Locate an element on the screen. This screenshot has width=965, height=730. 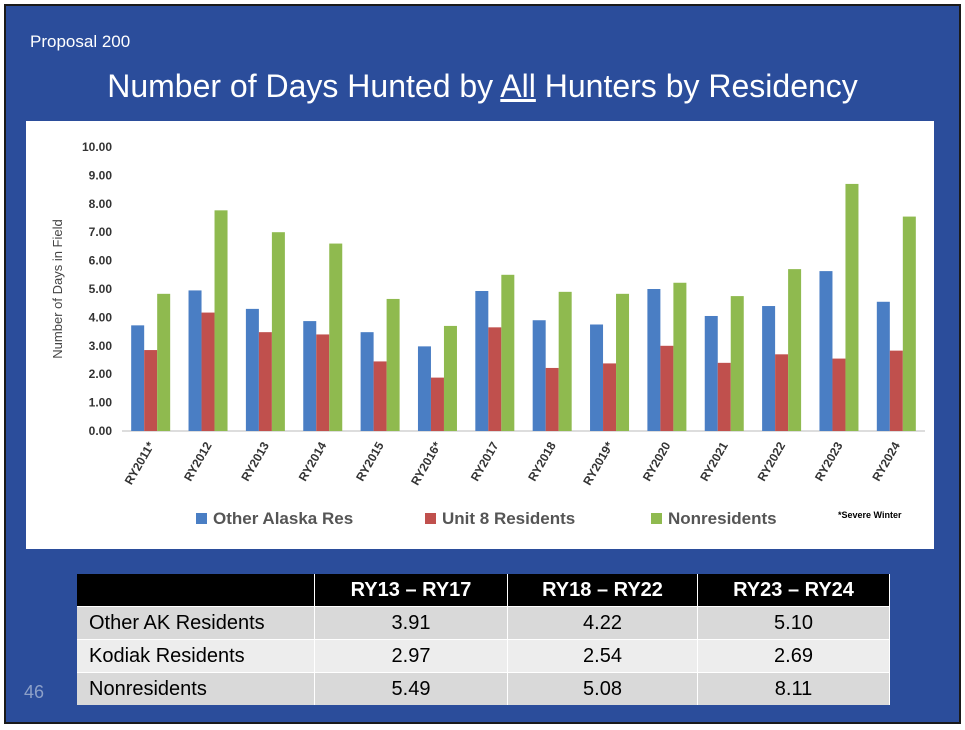
y-tick-label: 6.00 is located at coordinates (101, 261).